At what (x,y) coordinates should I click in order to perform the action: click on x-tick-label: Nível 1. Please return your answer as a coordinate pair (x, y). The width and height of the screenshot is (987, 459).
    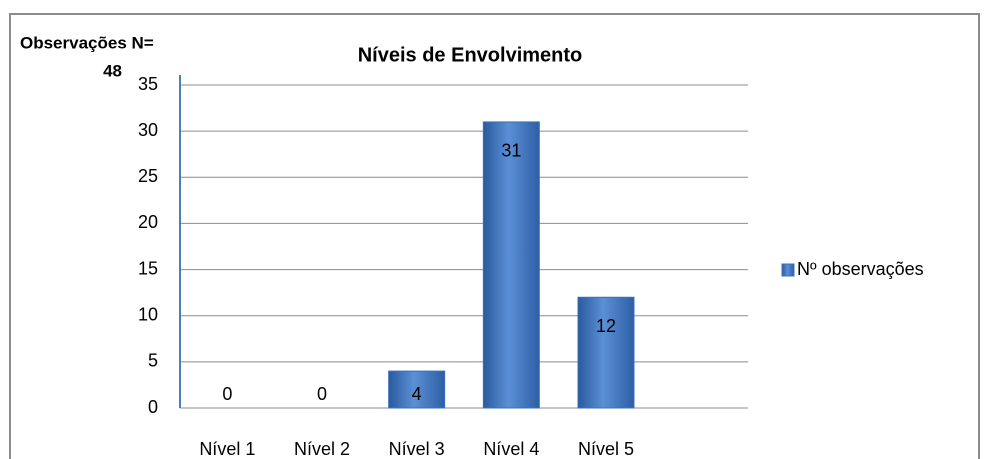
    Looking at the image, I should click on (227, 449).